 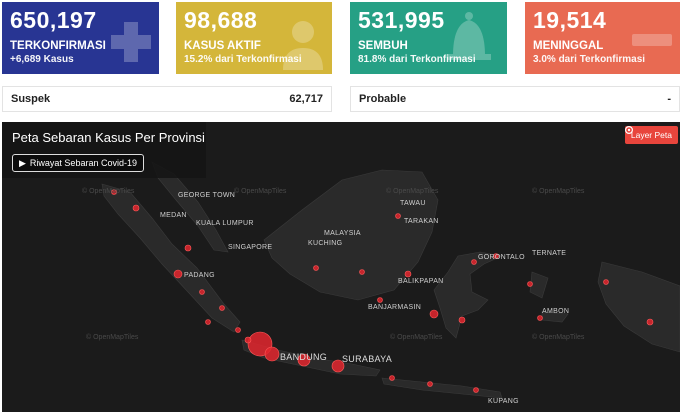 I want to click on marker-north-sumatra, so click(x=136, y=208).